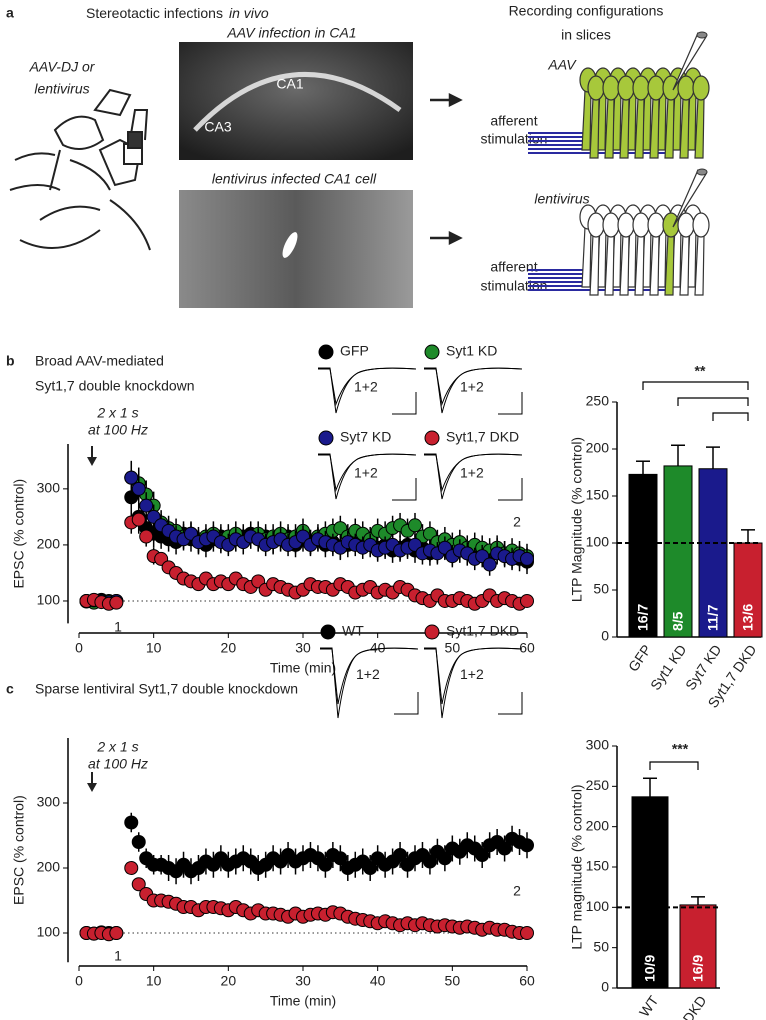  What do you see at coordinates (514, 139) in the screenshot?
I see `stim-label: stimulation` at bounding box center [514, 139].